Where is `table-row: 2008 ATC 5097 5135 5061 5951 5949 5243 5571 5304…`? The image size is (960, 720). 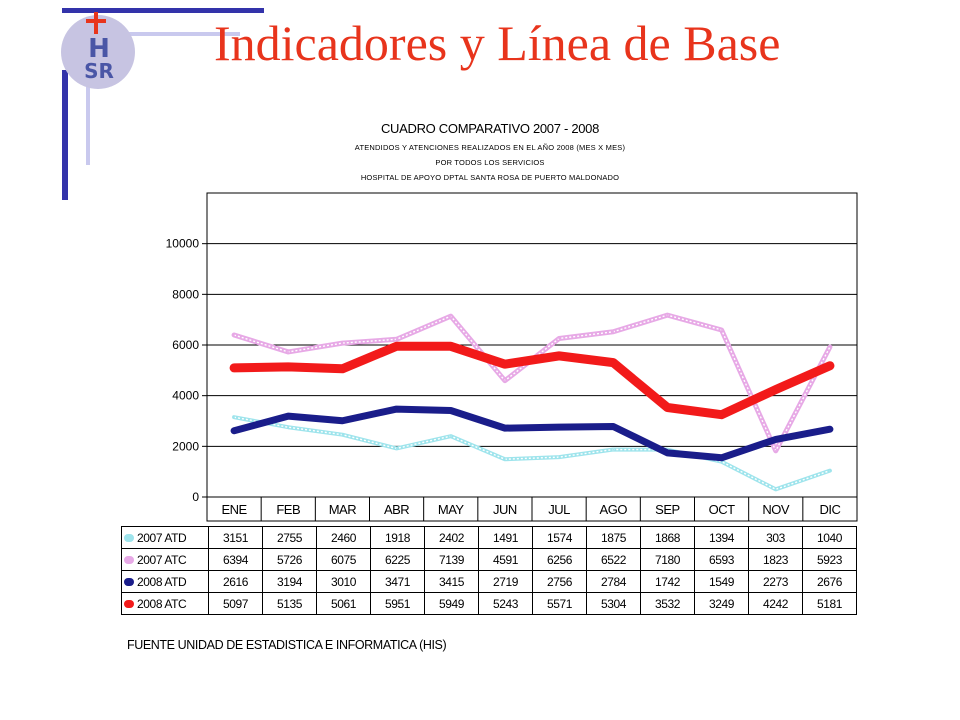 table-row: 2008 ATC 5097 5135 5061 5951 5949 5243 5571 5304… is located at coordinates (489, 603).